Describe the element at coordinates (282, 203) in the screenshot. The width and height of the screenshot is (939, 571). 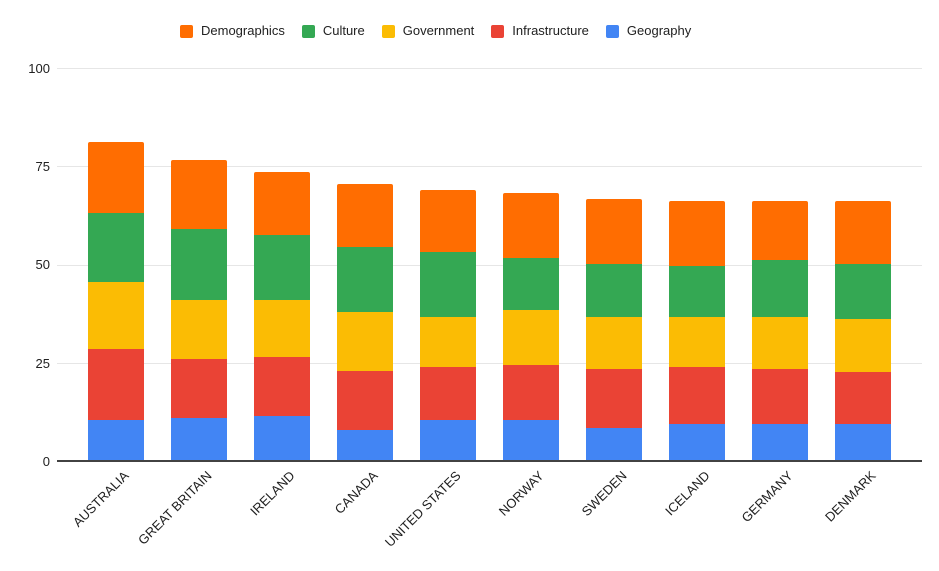
I see `segment-ireland-demographics` at that location.